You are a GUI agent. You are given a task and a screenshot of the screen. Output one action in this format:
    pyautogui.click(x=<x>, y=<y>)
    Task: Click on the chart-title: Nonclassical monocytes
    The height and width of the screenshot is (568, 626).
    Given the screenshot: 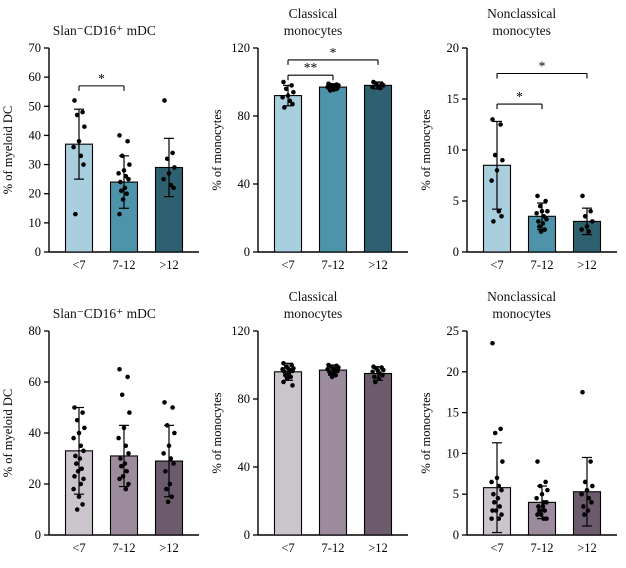 What is the action you would take?
    pyautogui.click(x=522, y=305)
    